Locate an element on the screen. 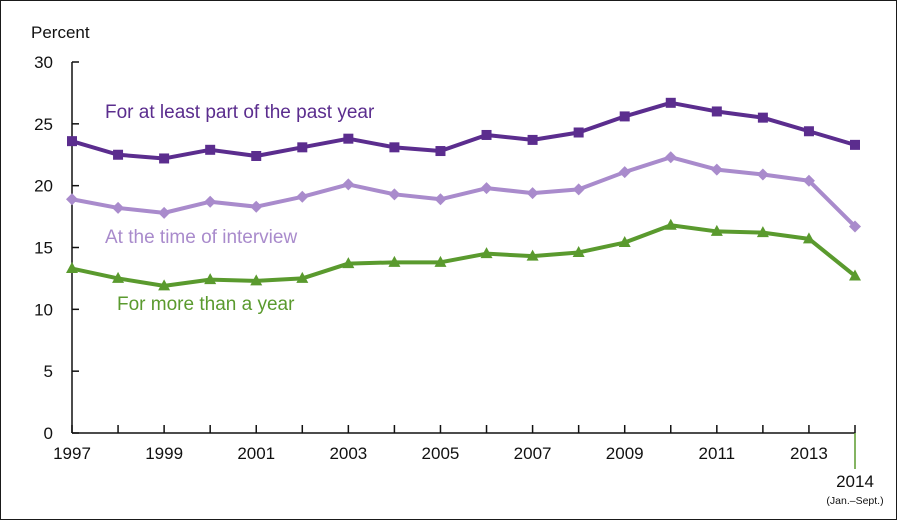 The width and height of the screenshot is (897, 524). point-1-2011 is located at coordinates (716, 169).